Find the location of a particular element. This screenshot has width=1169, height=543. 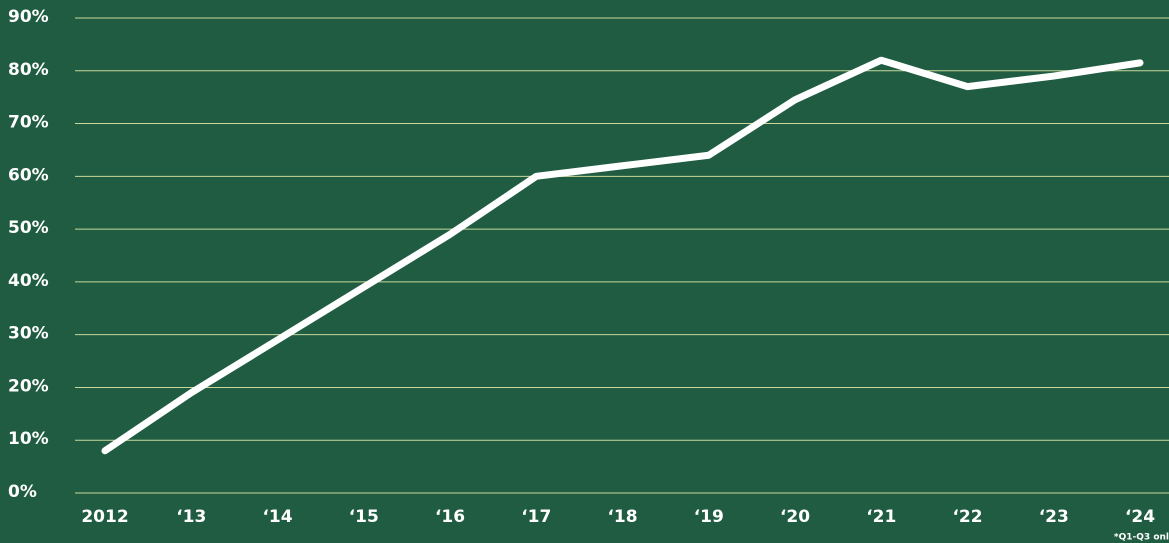

y-tick-label: 30% is located at coordinates (28, 334).